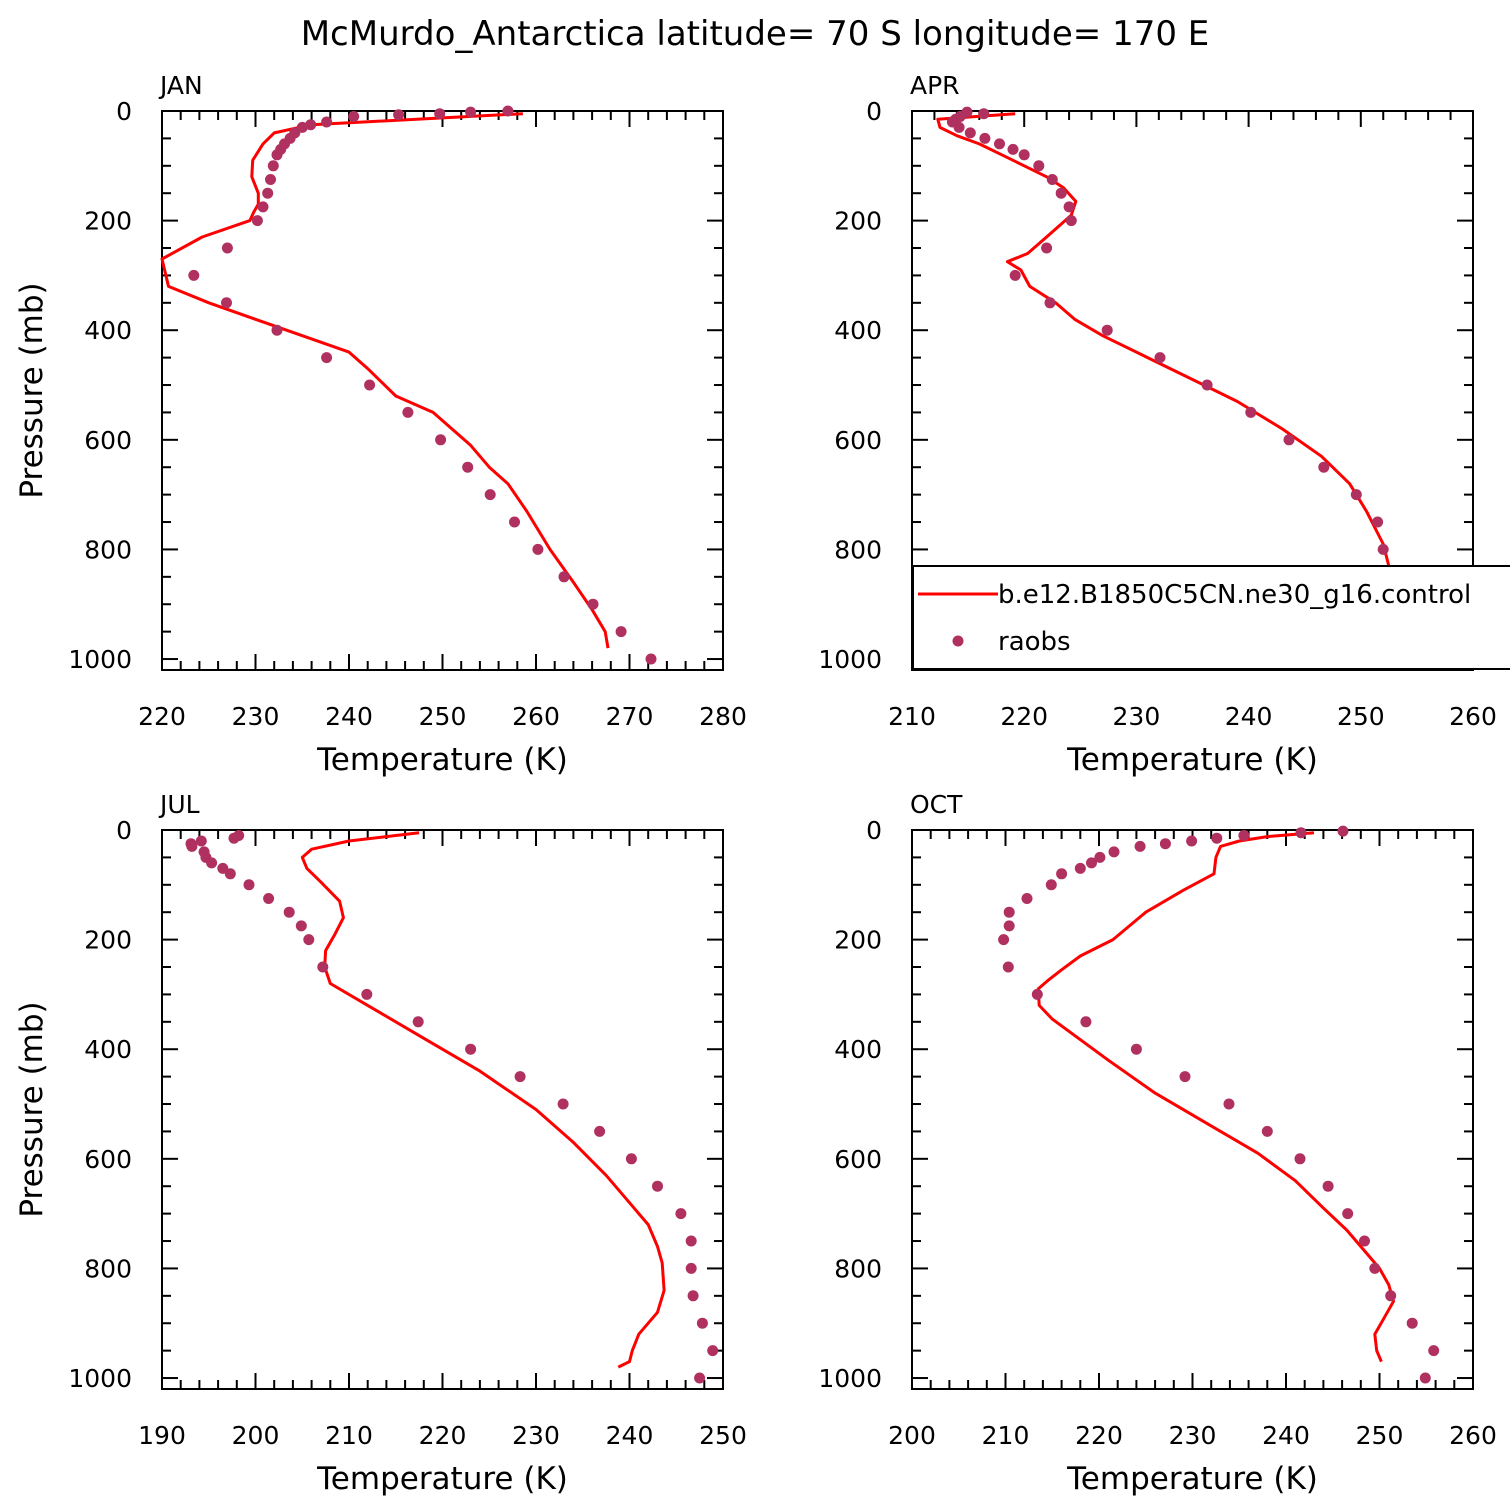 The width and height of the screenshot is (1510, 1510). I want to click on x-tick-label-oct: 210, so click(1006, 1435).